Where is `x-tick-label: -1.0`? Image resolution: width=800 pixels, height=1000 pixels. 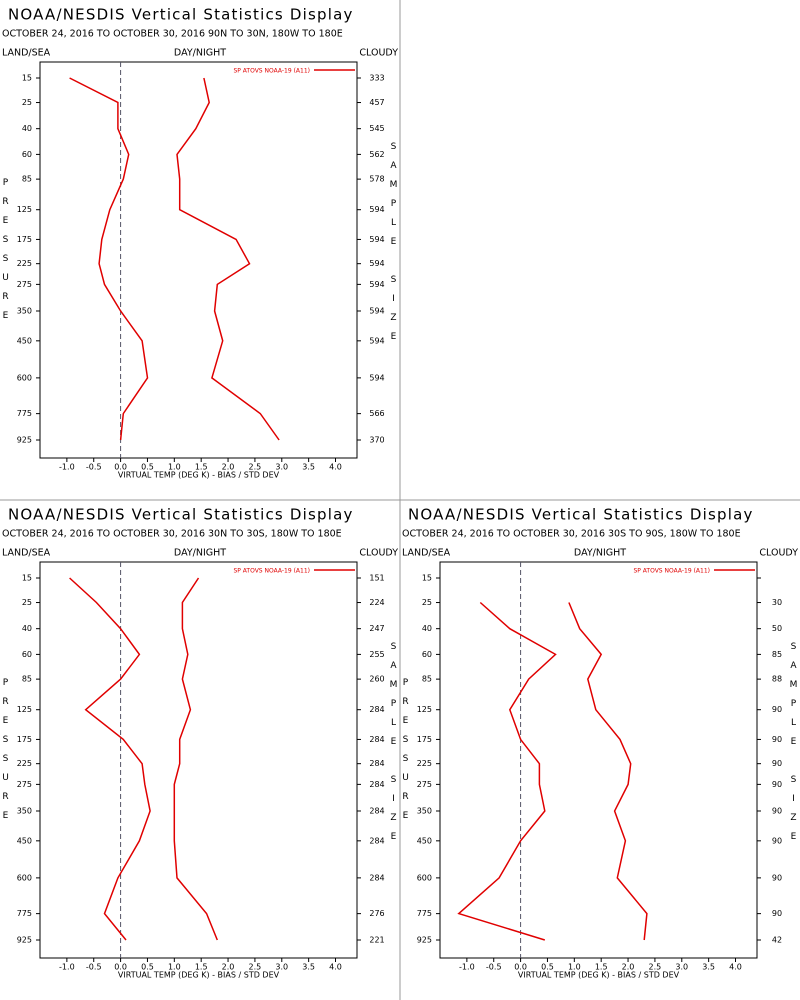 x-tick-label: -1.0 is located at coordinates (67, 967).